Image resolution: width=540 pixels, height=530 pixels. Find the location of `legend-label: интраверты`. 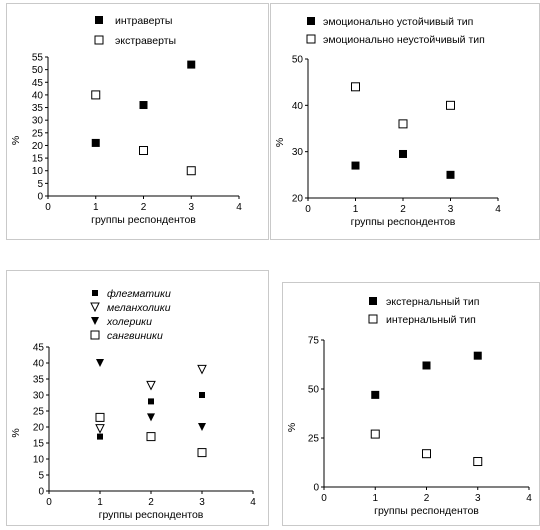

legend-label: интраверты is located at coordinates (143, 21).